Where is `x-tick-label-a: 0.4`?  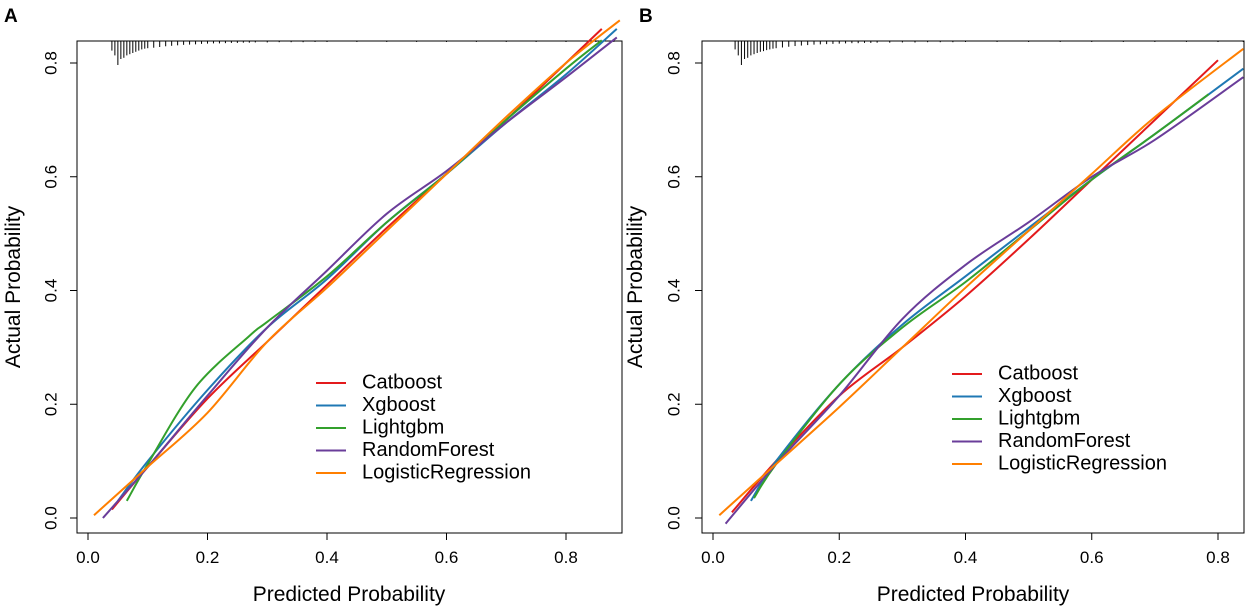 x-tick-label-a: 0.4 is located at coordinates (327, 557).